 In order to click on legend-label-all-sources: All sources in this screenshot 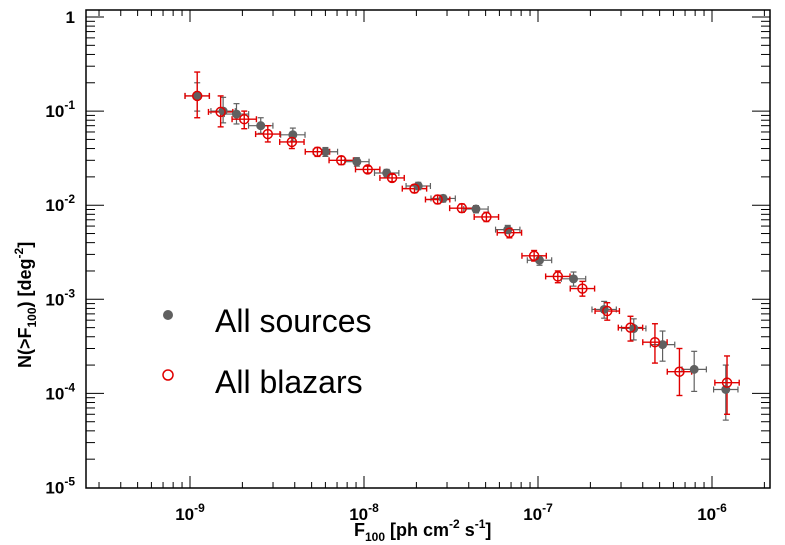, I will do `click(293, 321)`.